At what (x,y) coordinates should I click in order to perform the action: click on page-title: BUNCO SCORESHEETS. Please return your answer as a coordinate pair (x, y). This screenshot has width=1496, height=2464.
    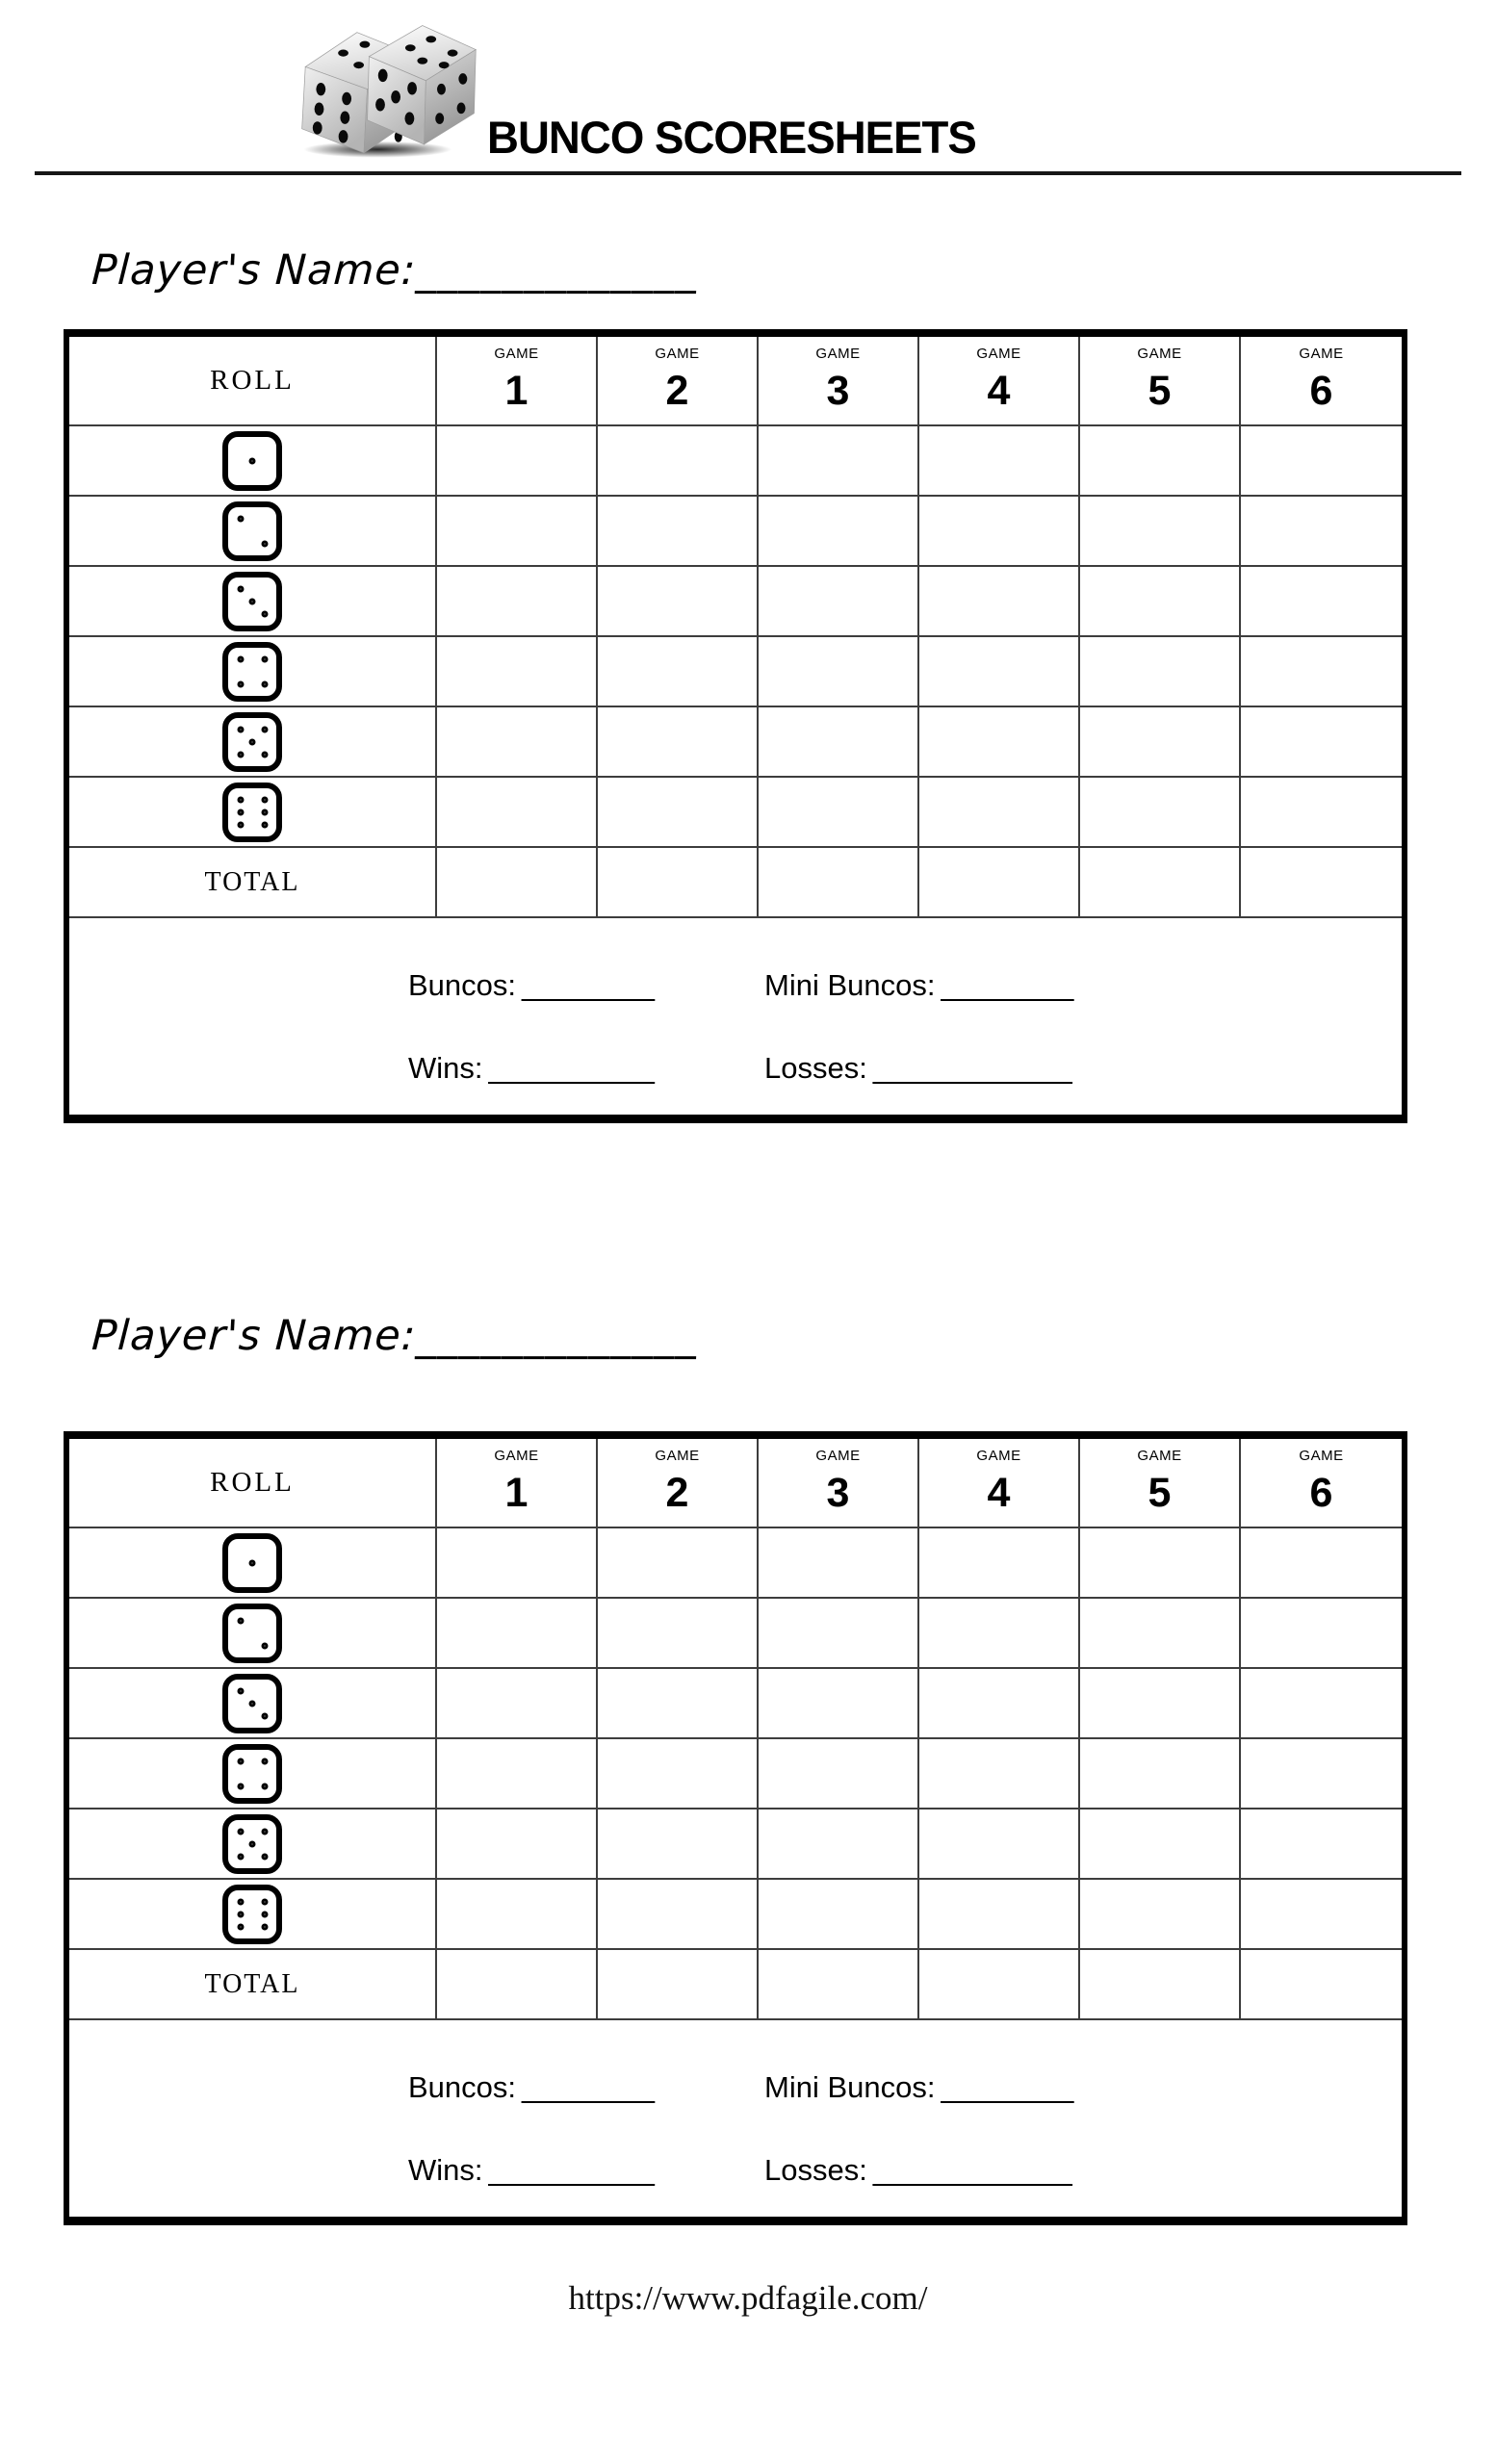
    Looking at the image, I should click on (732, 137).